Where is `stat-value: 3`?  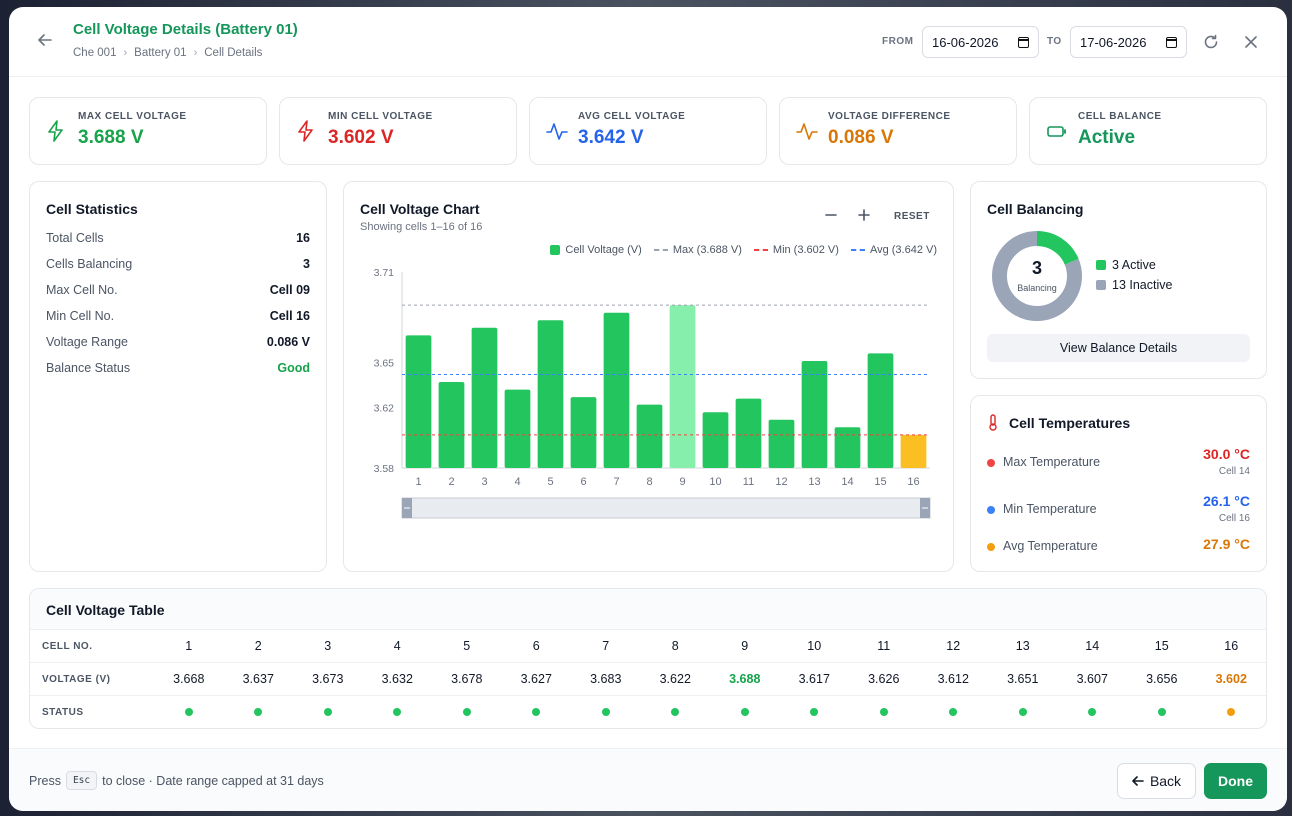 stat-value: 3 is located at coordinates (306, 264).